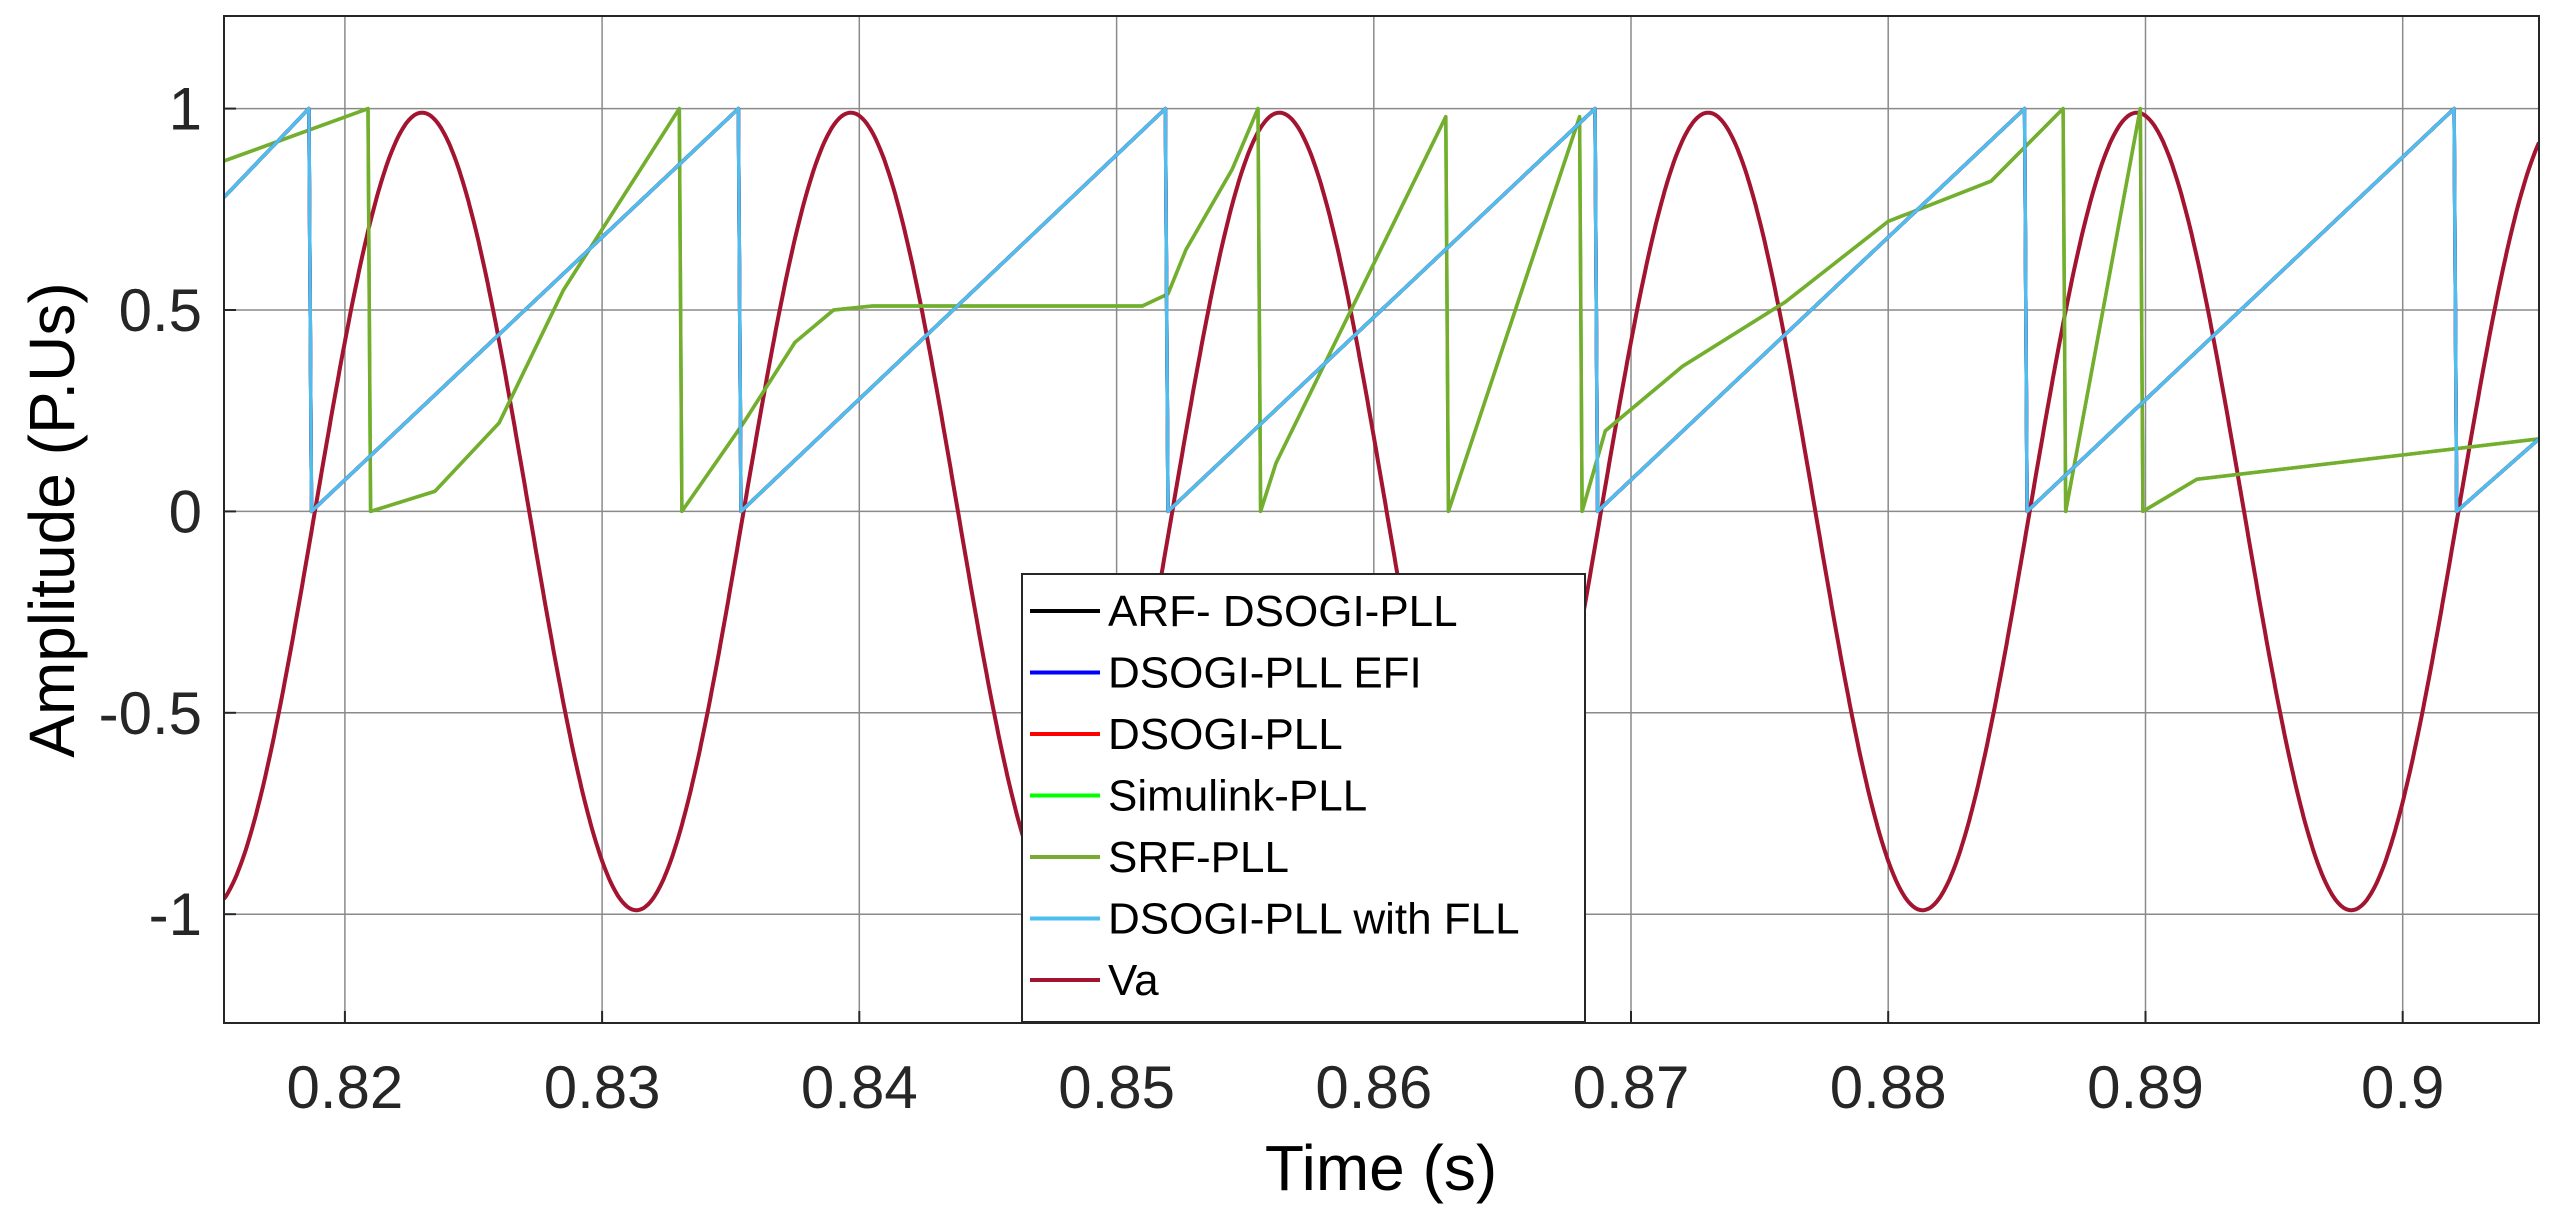  I want to click on legend-label-simulink-pll: Simulink-PLL, so click(1237, 796).